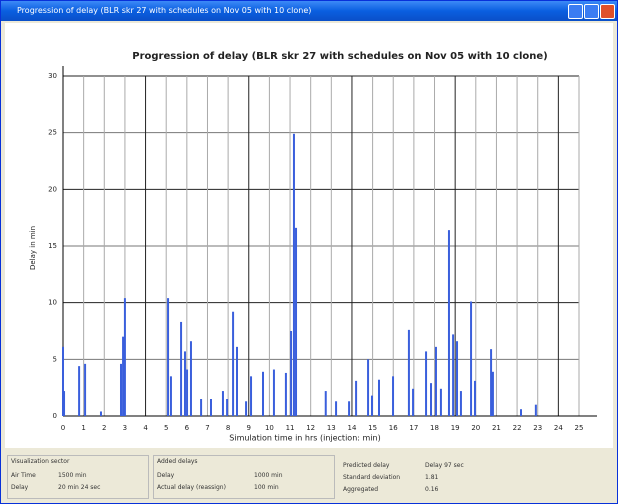  Describe the element at coordinates (125, 428) in the screenshot. I see `x-tick-label: 3` at that location.